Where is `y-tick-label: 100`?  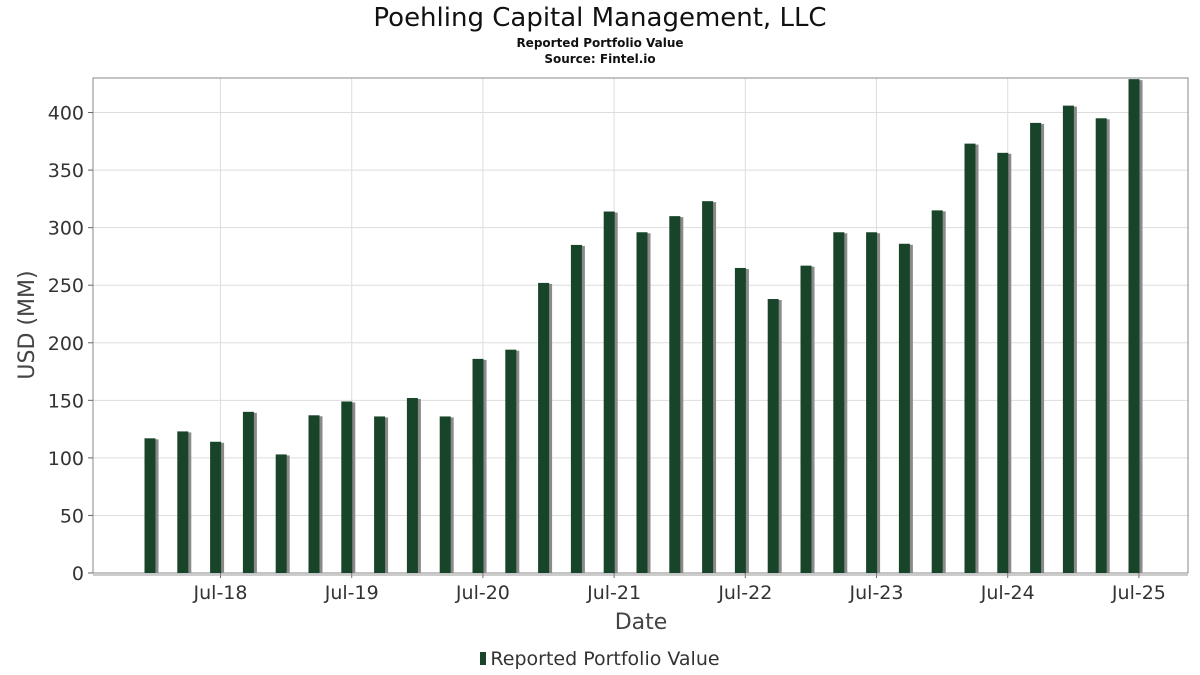
y-tick-label: 100 is located at coordinates (66, 459).